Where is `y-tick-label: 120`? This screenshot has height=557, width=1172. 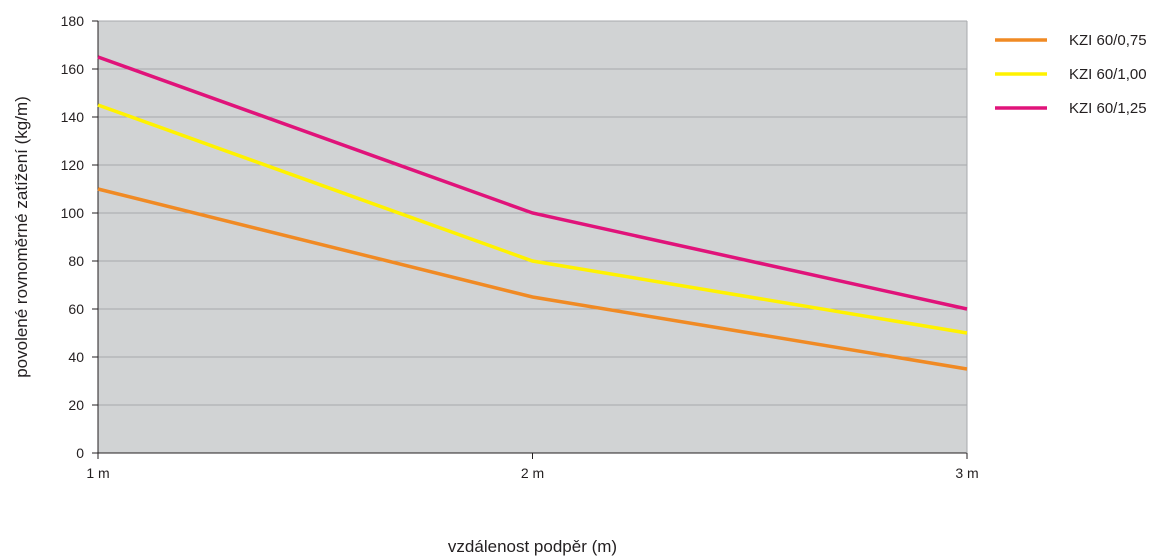
y-tick-label: 120 is located at coordinates (73, 165).